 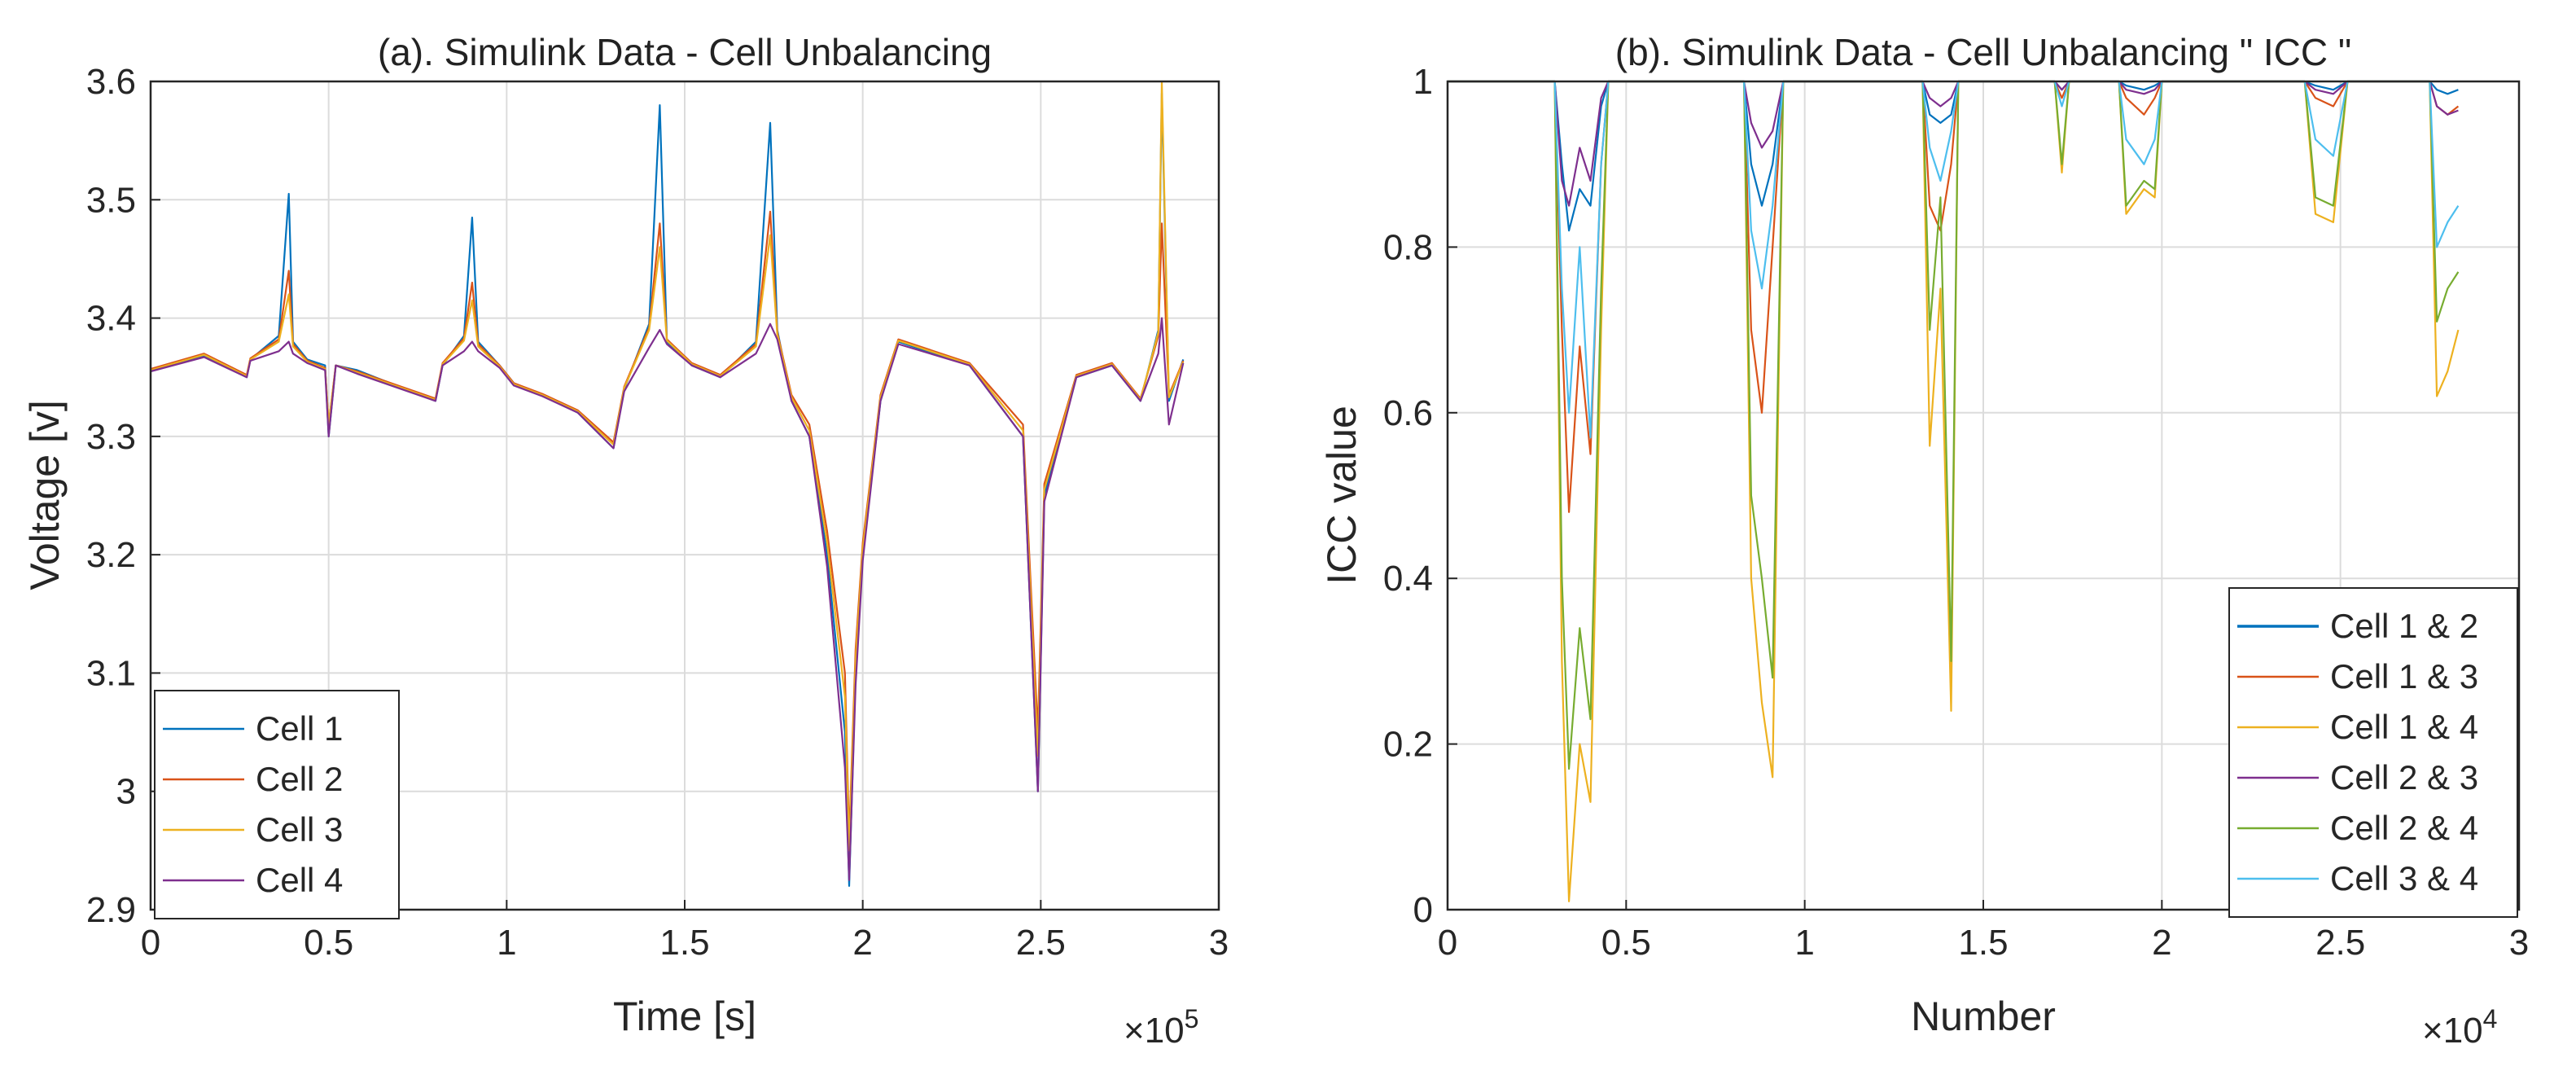 I want to click on panel-a-ytick-label: 3.4, so click(x=111, y=319).